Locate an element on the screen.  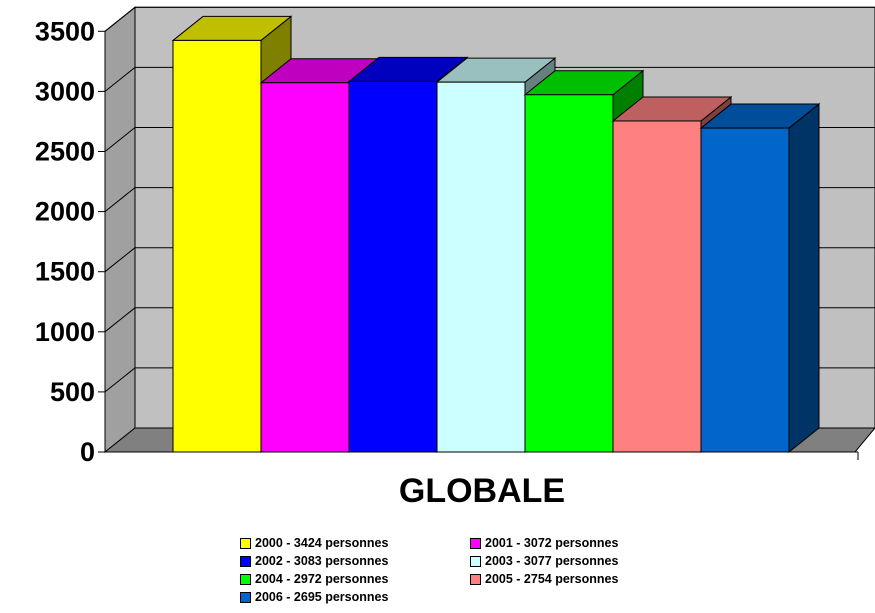
legend-item: 2005 - 2754 personnes is located at coordinates (570, 579).